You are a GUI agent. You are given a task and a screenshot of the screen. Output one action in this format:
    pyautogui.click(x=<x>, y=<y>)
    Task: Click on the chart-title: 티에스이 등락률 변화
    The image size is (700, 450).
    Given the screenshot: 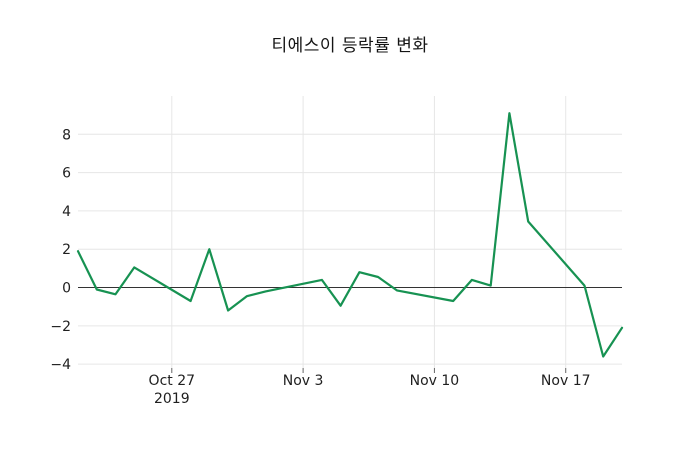 What is the action you would take?
    pyautogui.click(x=350, y=46)
    